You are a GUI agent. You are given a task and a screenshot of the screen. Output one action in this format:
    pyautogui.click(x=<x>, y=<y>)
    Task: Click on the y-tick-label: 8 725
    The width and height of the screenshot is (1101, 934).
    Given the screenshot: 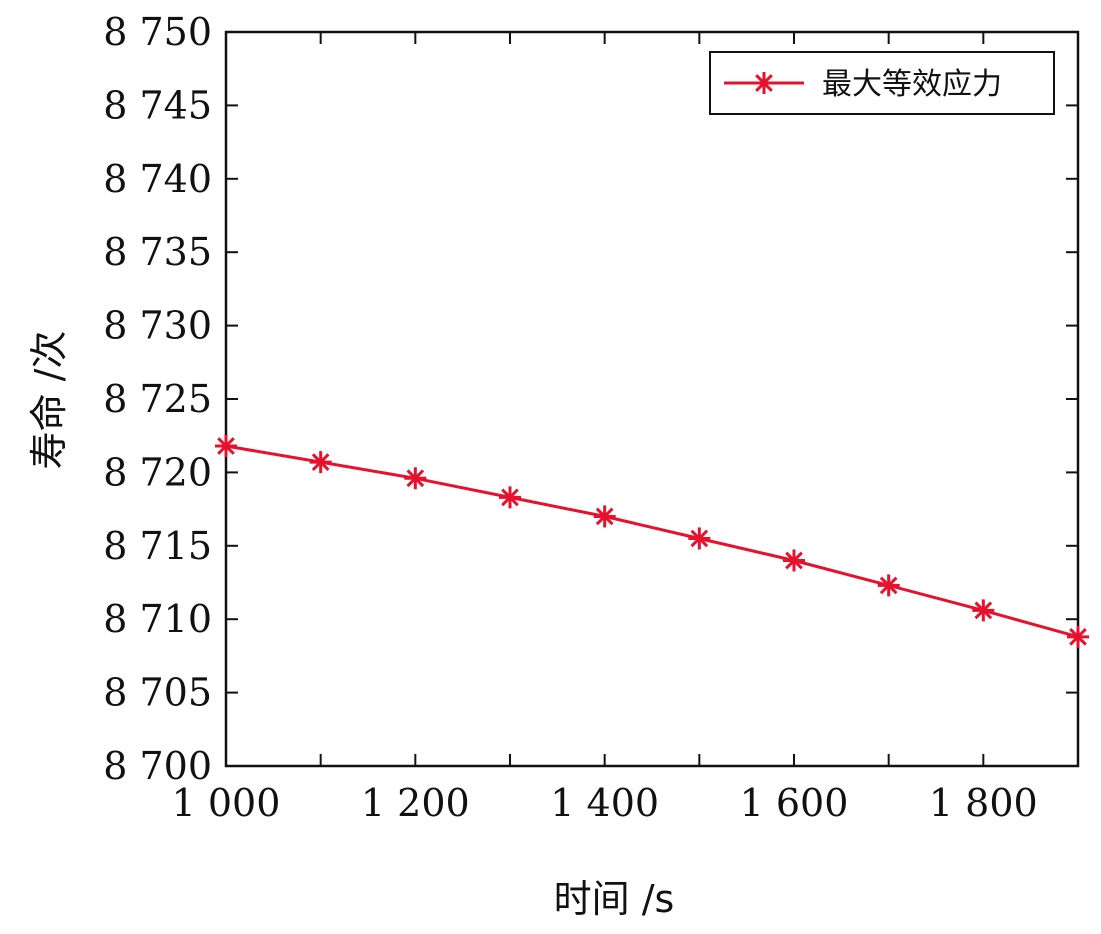 What is the action you would take?
    pyautogui.click(x=157, y=399)
    